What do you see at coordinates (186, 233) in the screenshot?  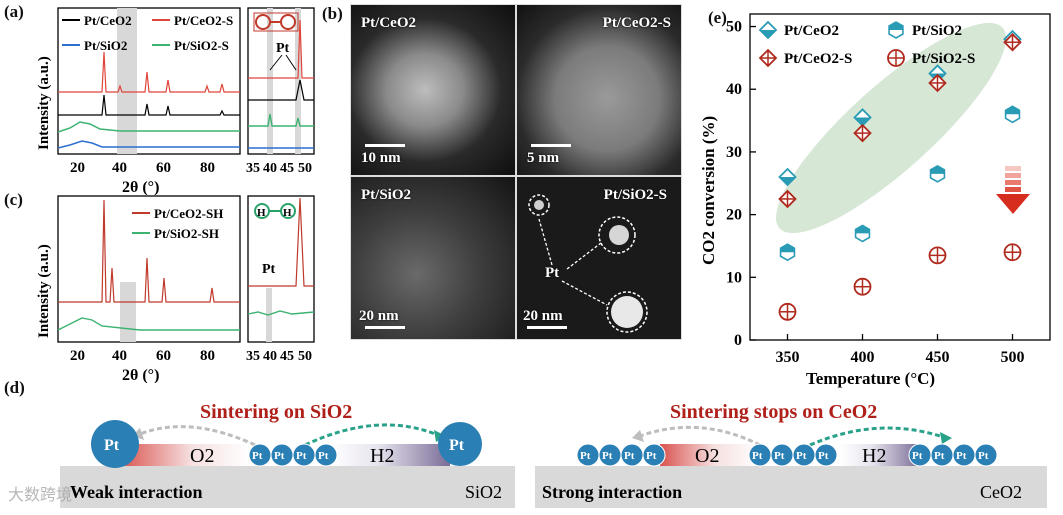 I see `legend-pt-sio2-sh: Pt/SiO2-SH` at bounding box center [186, 233].